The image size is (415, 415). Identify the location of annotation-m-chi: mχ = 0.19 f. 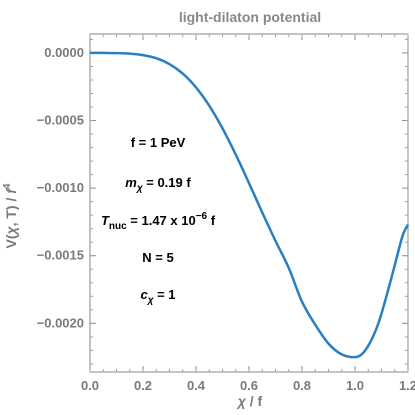
(158, 184).